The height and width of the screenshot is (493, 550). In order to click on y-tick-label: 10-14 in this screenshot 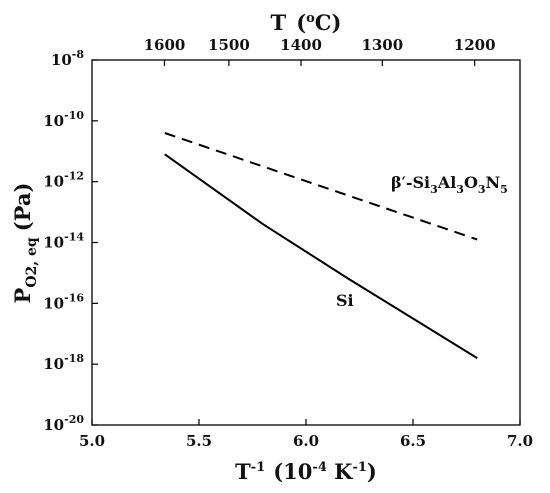, I will do `click(63, 241)`.